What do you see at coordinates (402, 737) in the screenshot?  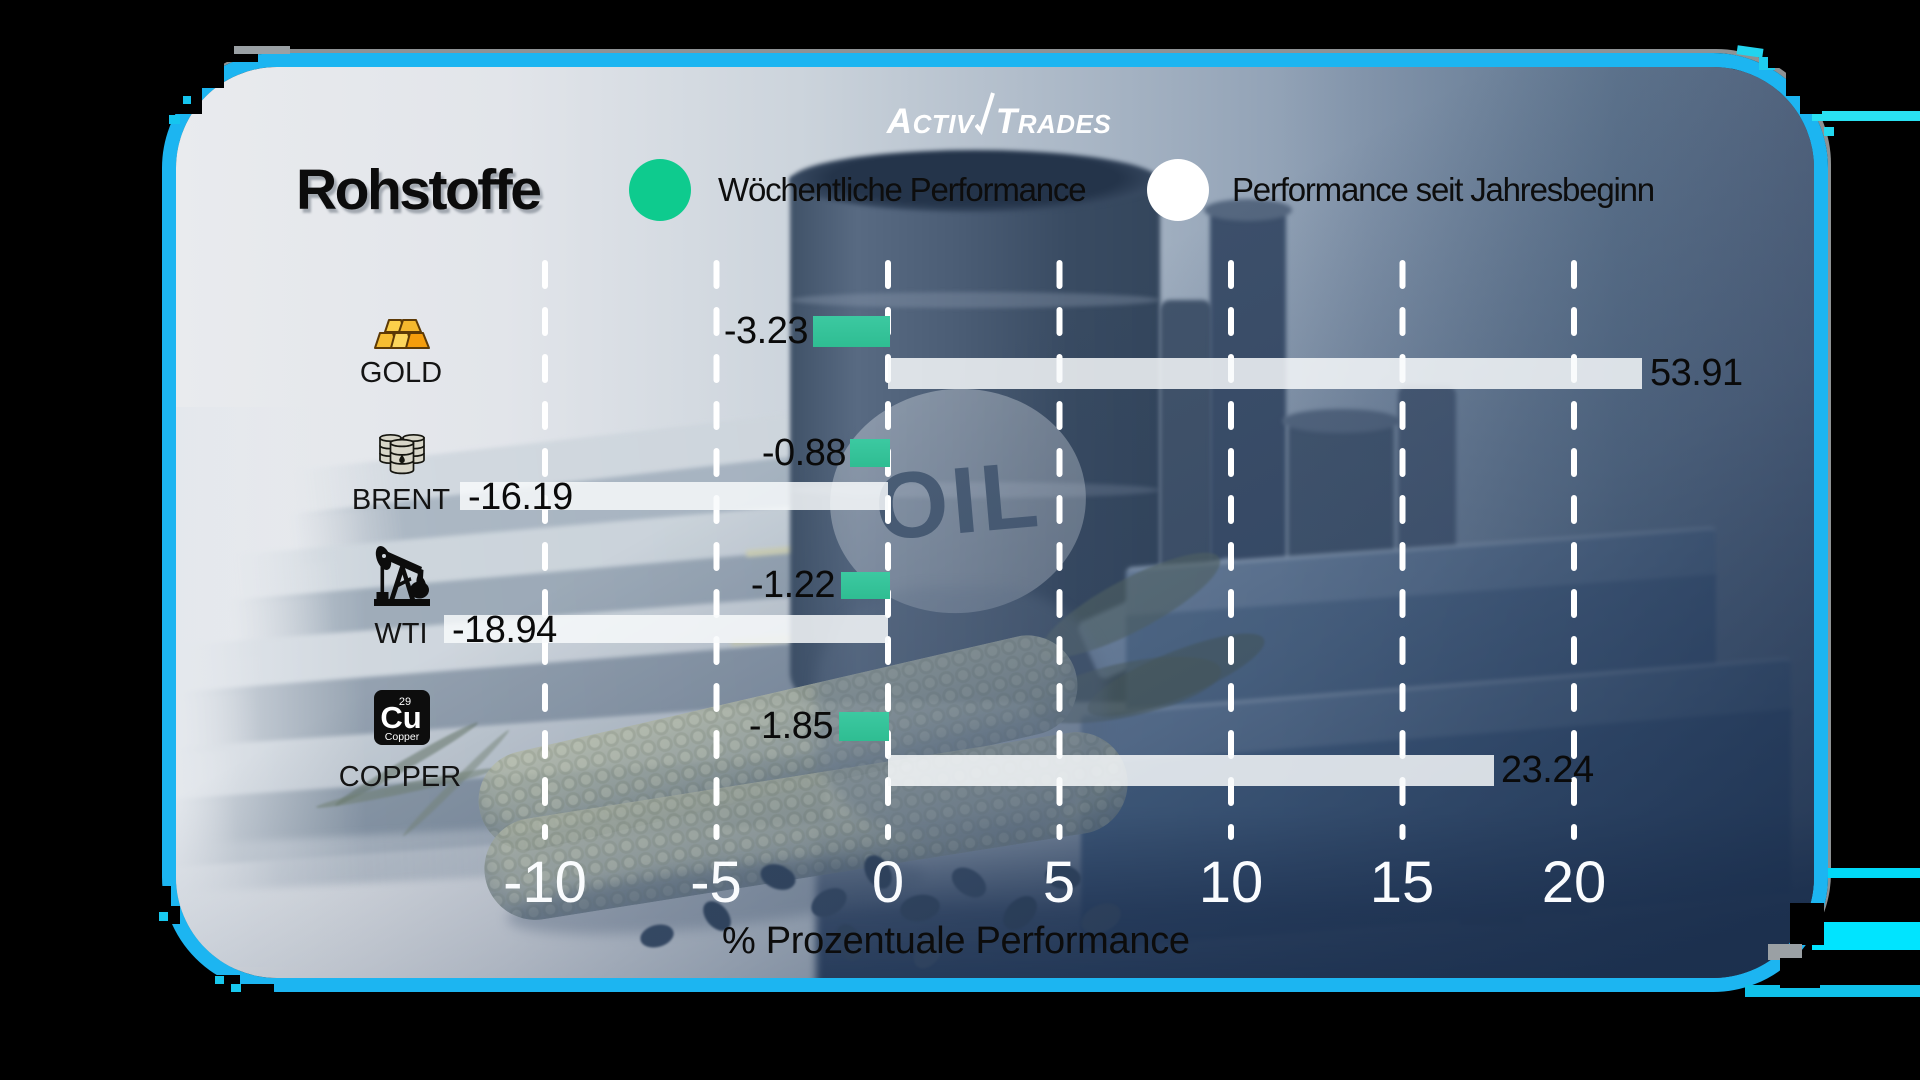 I see `svg-text: Copper` at bounding box center [402, 737].